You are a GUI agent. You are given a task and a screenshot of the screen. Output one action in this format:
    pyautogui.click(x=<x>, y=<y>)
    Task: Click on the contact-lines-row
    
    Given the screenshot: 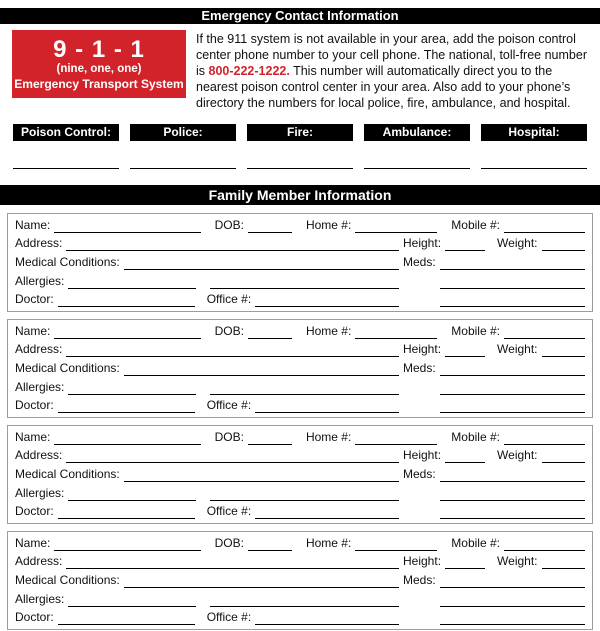 What is the action you would take?
    pyautogui.click(x=300, y=155)
    